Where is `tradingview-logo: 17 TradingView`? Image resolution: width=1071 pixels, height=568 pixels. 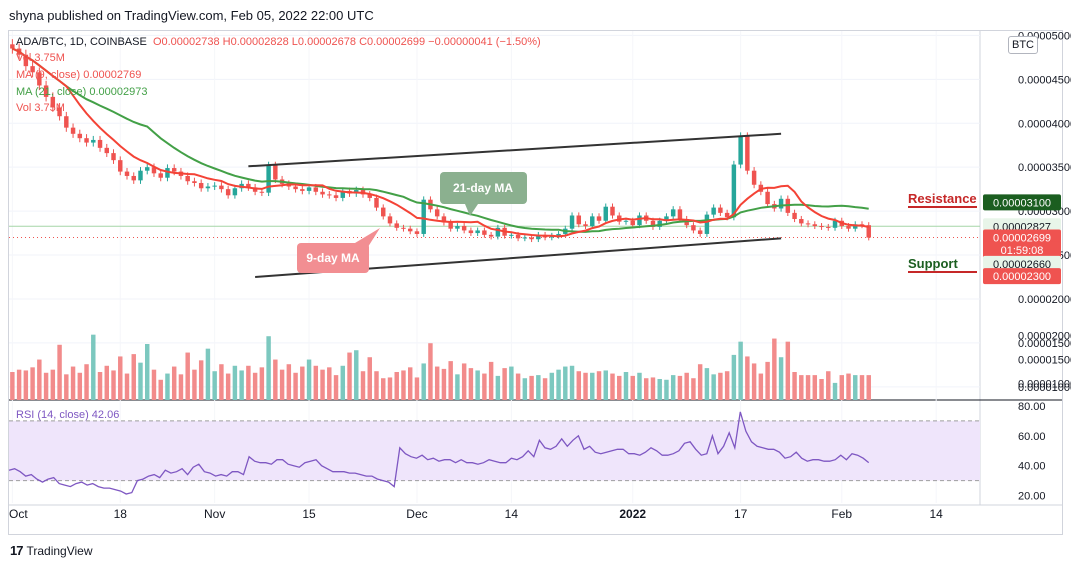 tradingview-logo: 17 TradingView is located at coordinates (51, 550).